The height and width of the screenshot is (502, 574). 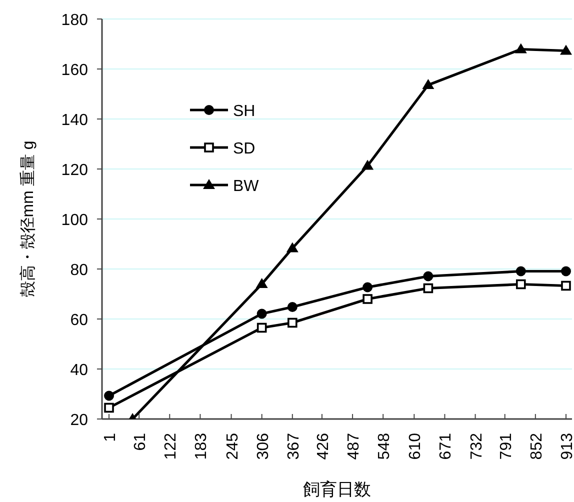 What do you see at coordinates (141, 441) in the screenshot?
I see `x-tick-label: 61` at bounding box center [141, 441].